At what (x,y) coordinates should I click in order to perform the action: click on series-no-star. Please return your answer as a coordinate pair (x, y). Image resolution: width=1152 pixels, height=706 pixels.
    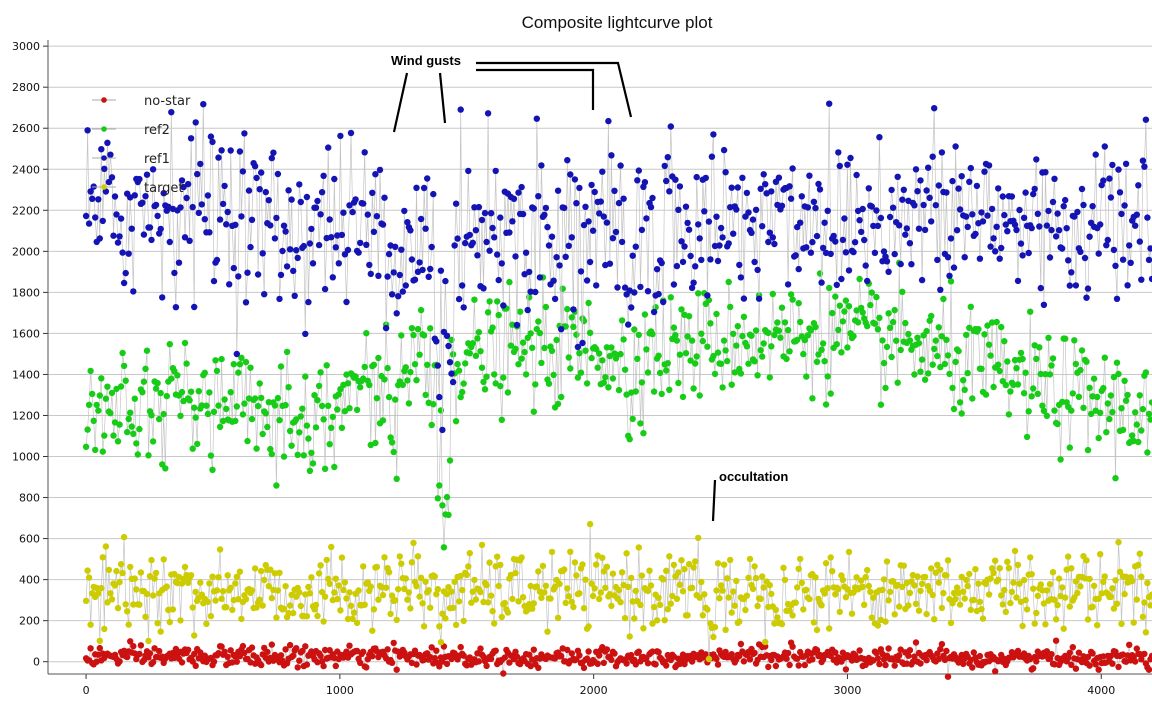
    Looking at the image, I should click on (617, 658).